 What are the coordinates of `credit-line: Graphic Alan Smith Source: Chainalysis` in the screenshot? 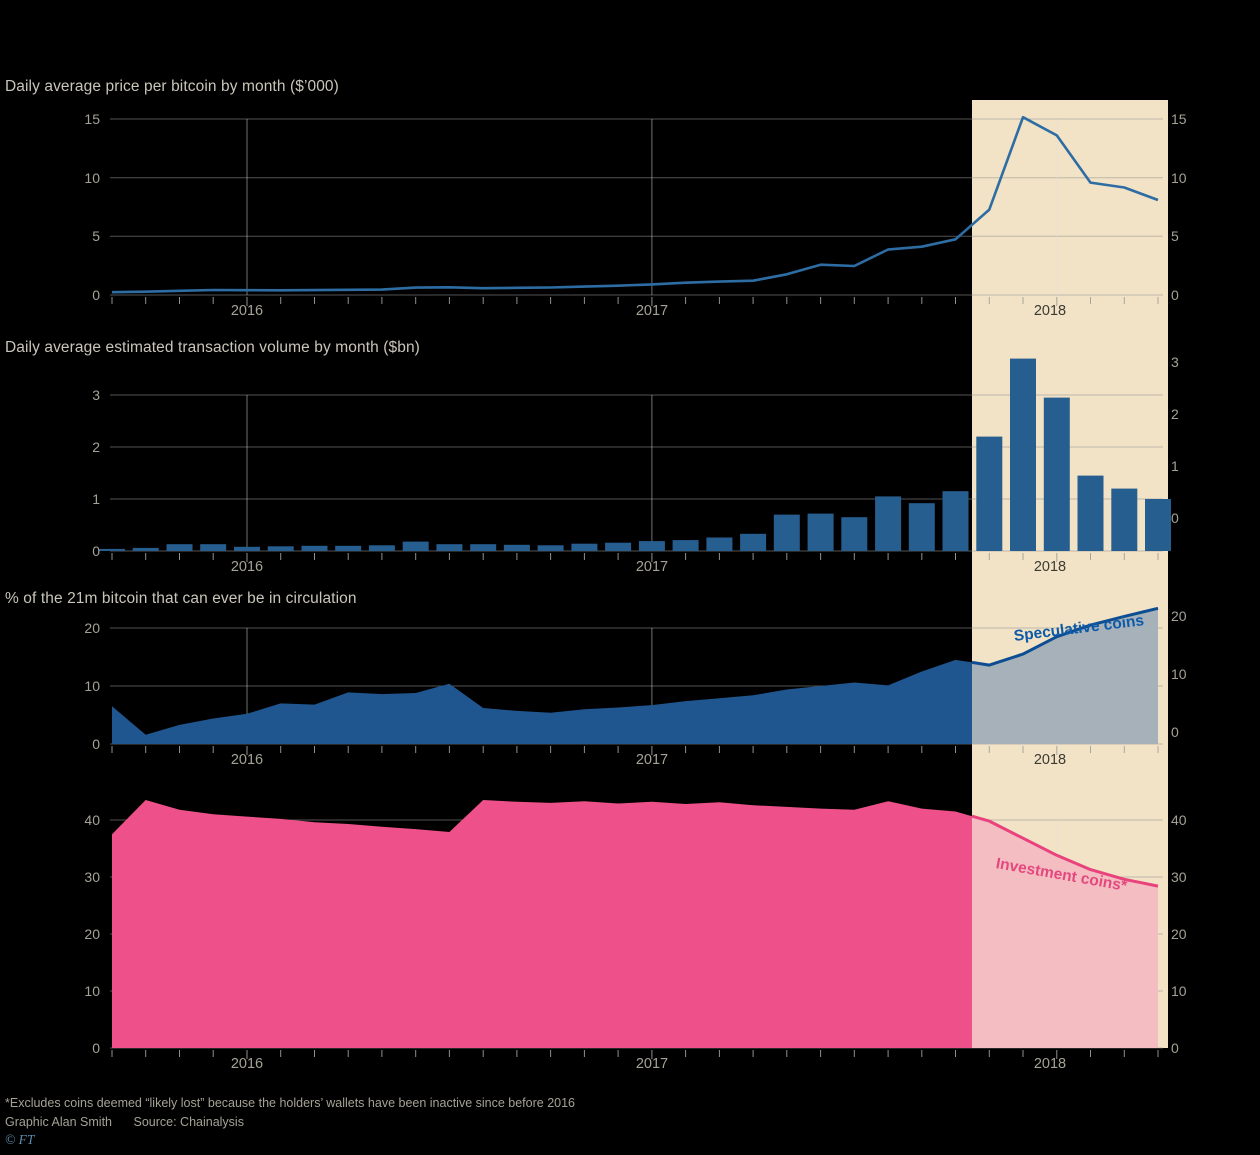 It's located at (124, 1122).